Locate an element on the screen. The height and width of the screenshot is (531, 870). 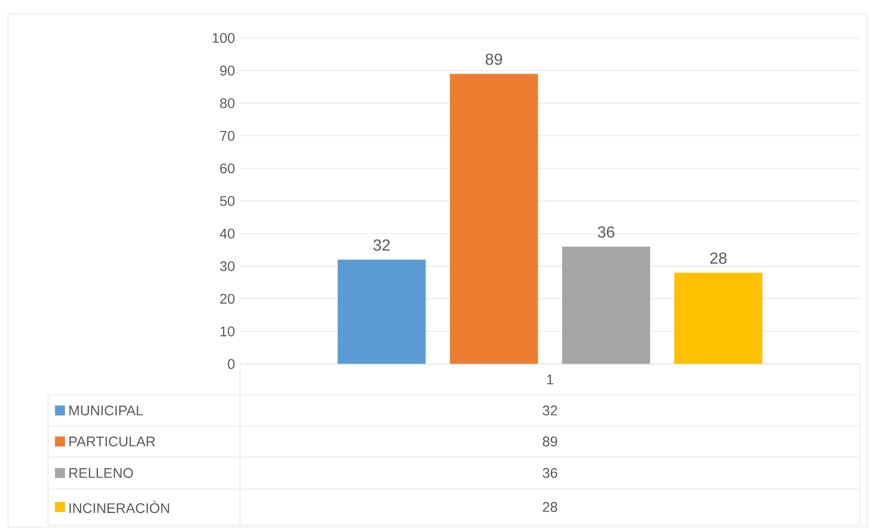
data-label: 89 is located at coordinates (494, 59).